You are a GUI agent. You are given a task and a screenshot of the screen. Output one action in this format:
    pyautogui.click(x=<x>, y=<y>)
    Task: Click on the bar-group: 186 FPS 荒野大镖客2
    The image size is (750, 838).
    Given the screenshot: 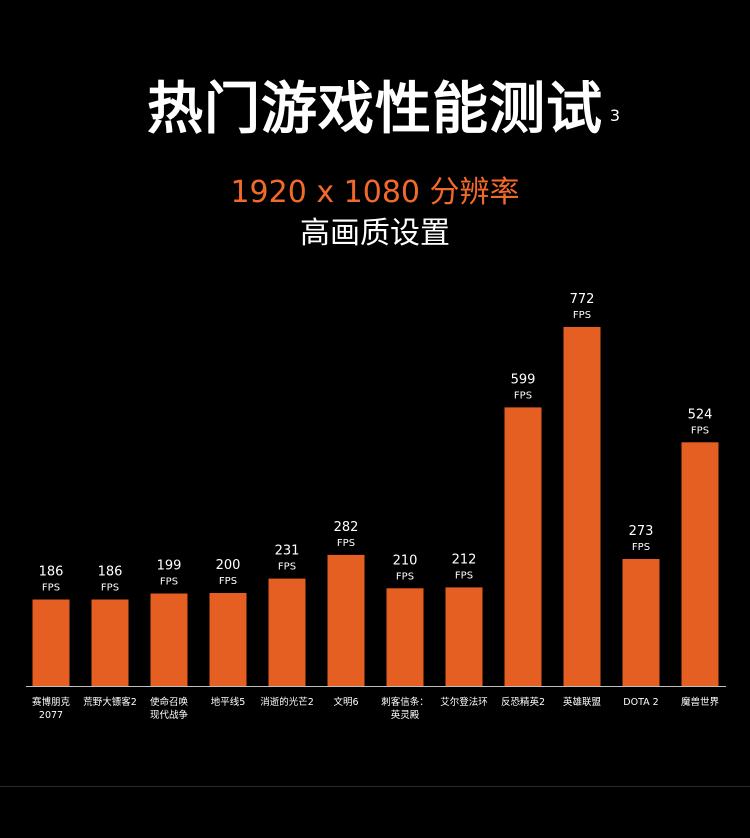 What is the action you would take?
    pyautogui.click(x=110, y=637)
    